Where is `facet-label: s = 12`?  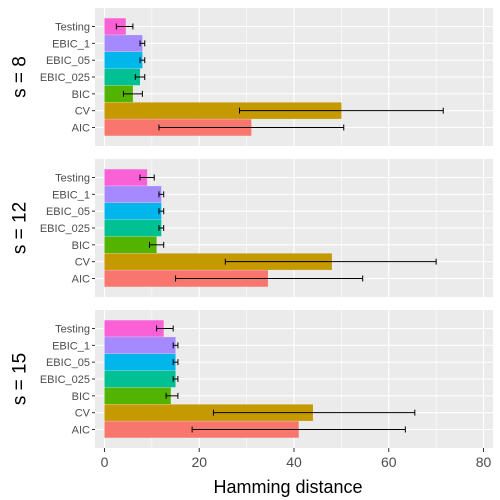 facet-label: s = 12 is located at coordinates (20, 228).